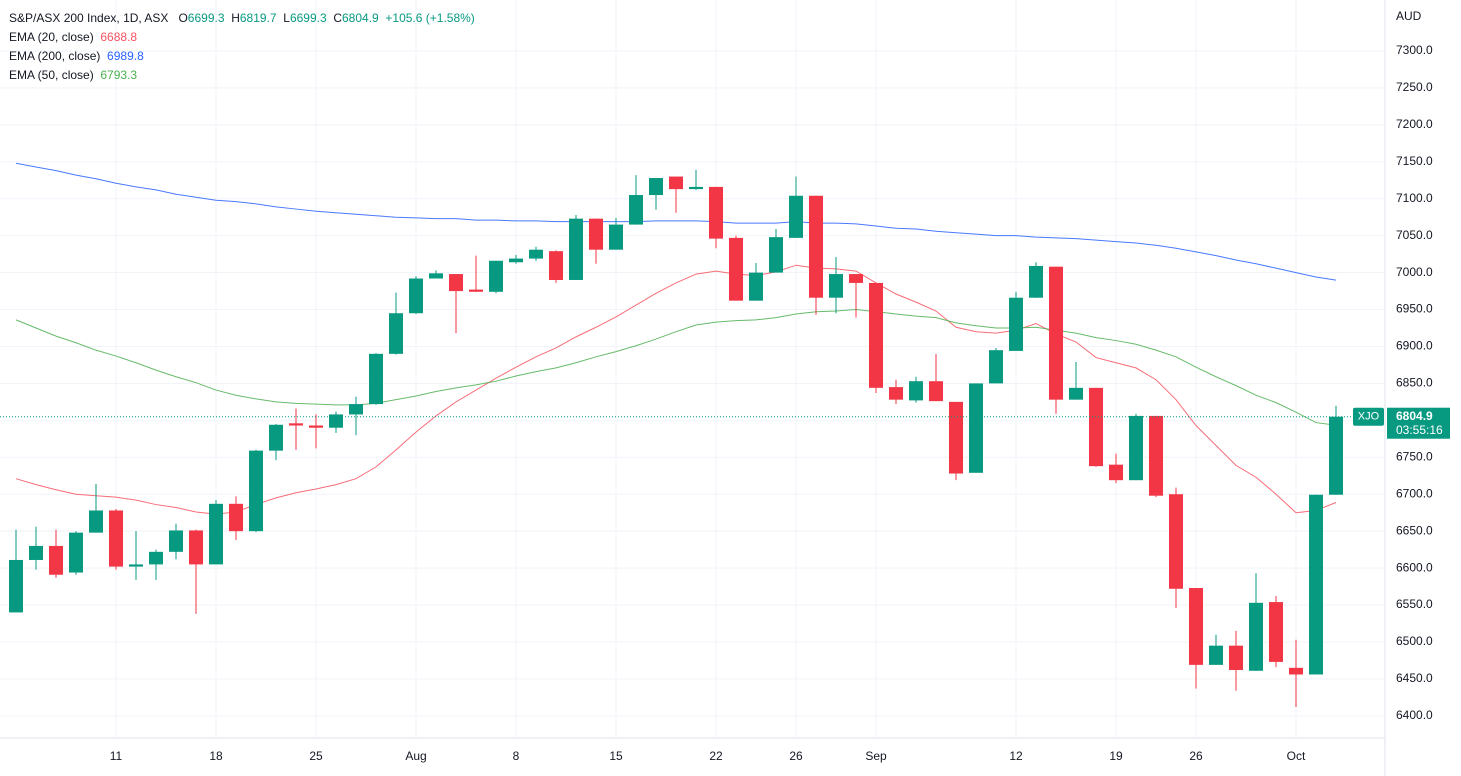  I want to click on x-tick-label: 25, so click(316, 756).